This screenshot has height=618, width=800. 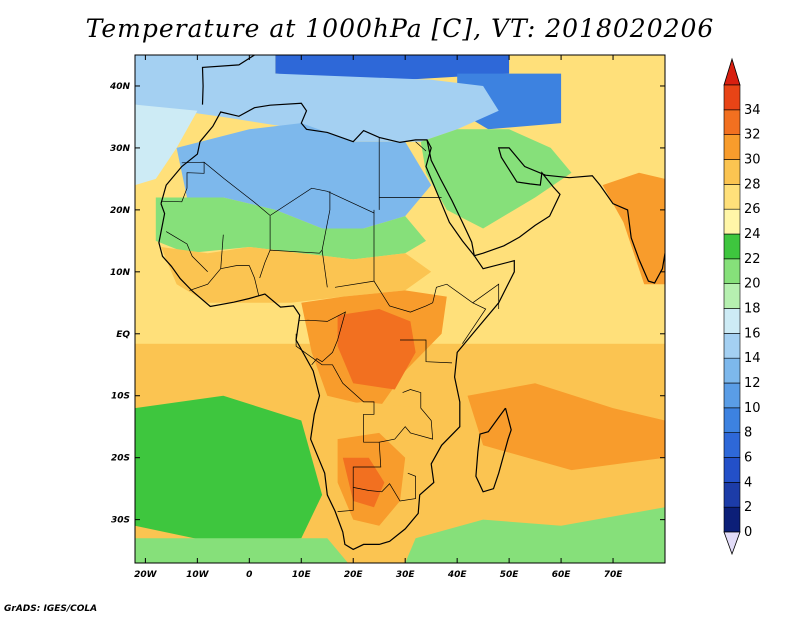 I want to click on colorbar-under-triangle, so click(x=732, y=543).